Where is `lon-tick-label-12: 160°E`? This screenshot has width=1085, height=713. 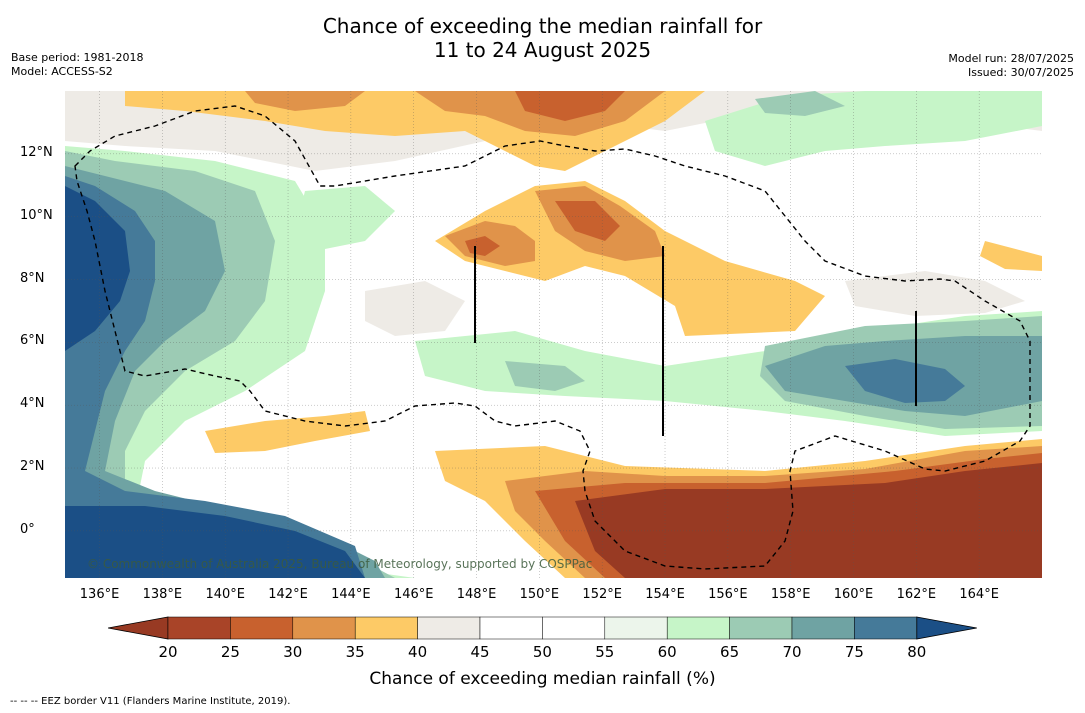 lon-tick-label-12: 160°E is located at coordinates (853, 594).